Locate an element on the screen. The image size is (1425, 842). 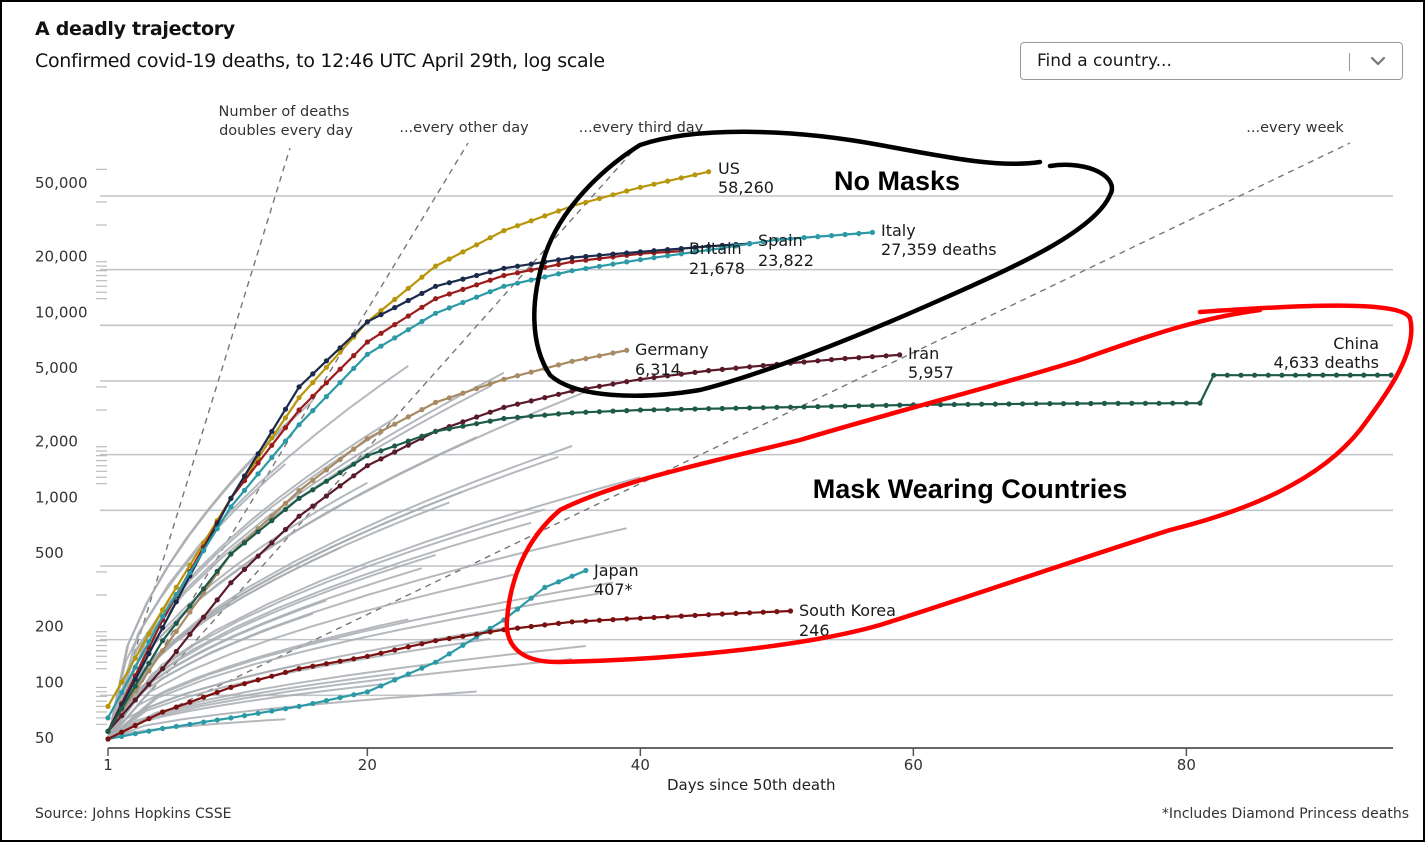
label-china-value: 4,633 deaths is located at coordinates (1326, 362).